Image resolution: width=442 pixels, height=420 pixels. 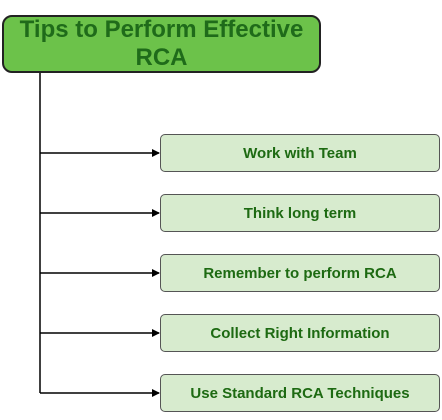 I want to click on tip-label: Use Standard RCA Techniques, so click(x=300, y=393).